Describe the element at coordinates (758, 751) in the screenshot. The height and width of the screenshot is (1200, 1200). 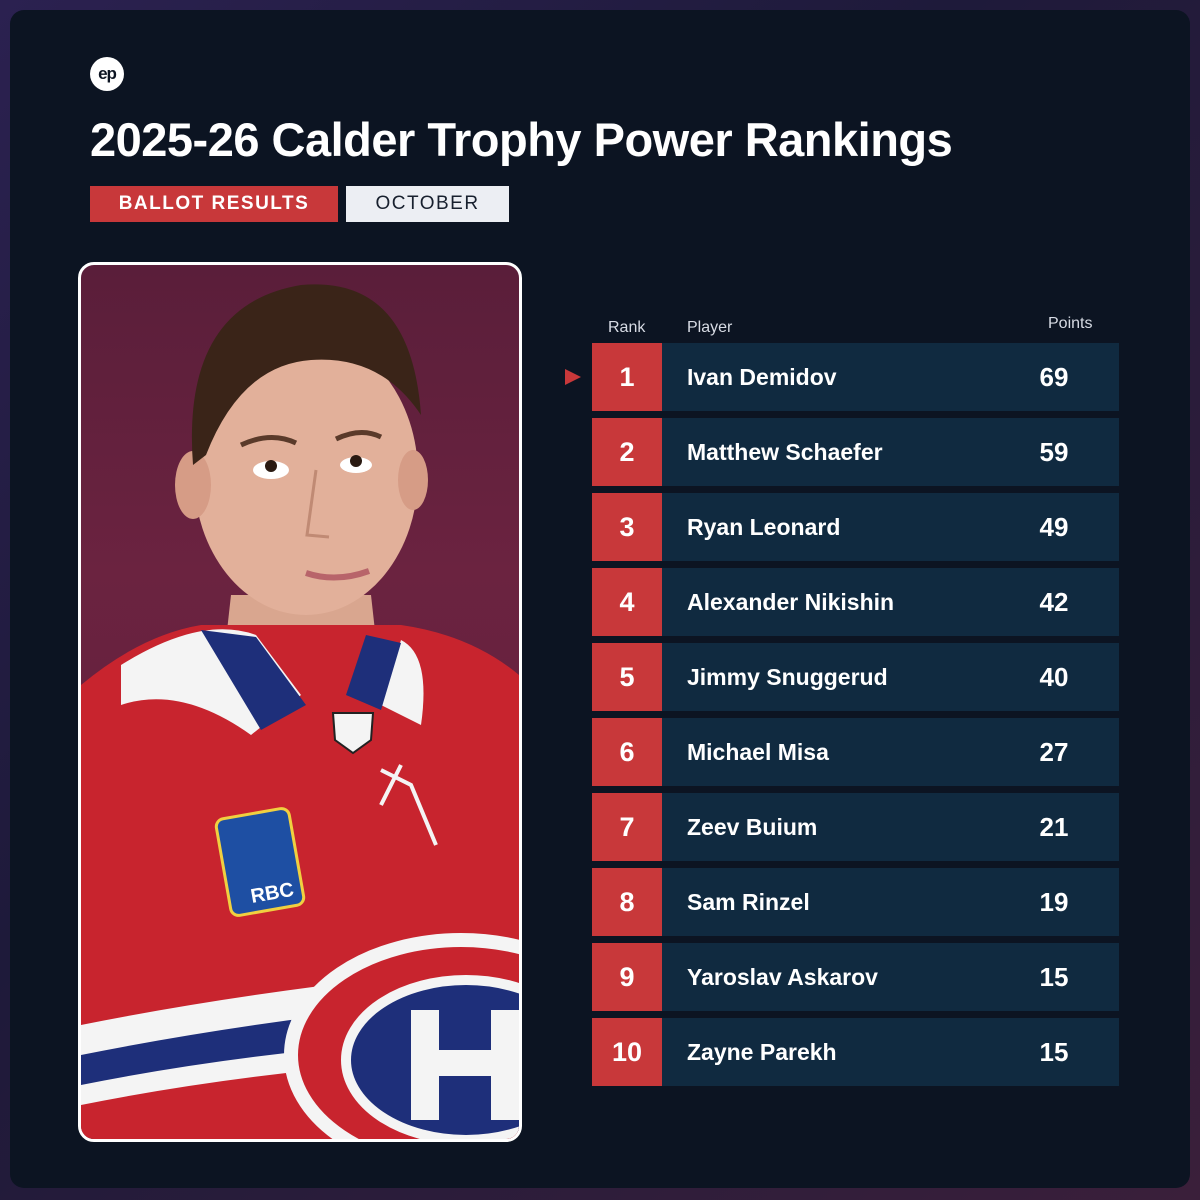
I see `player-name: Michael Misa` at that location.